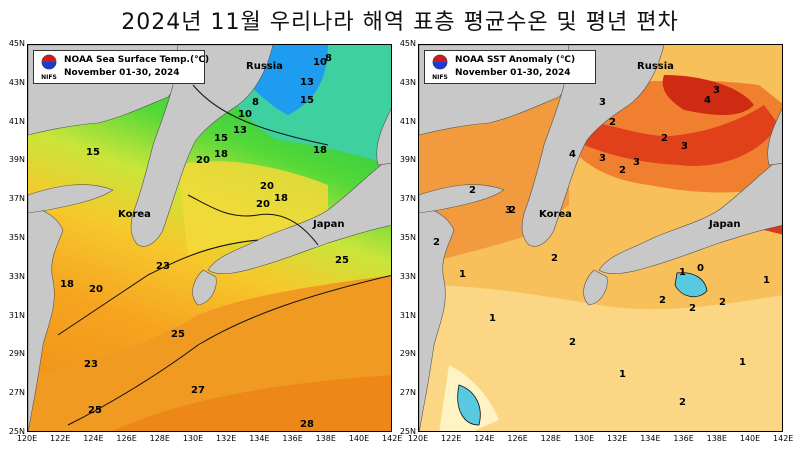 The height and width of the screenshot is (458, 800). I want to click on page-title: 2024년 11월 우리나라 해역 표층 평균수온 및 평년 편차, so click(400, 22).